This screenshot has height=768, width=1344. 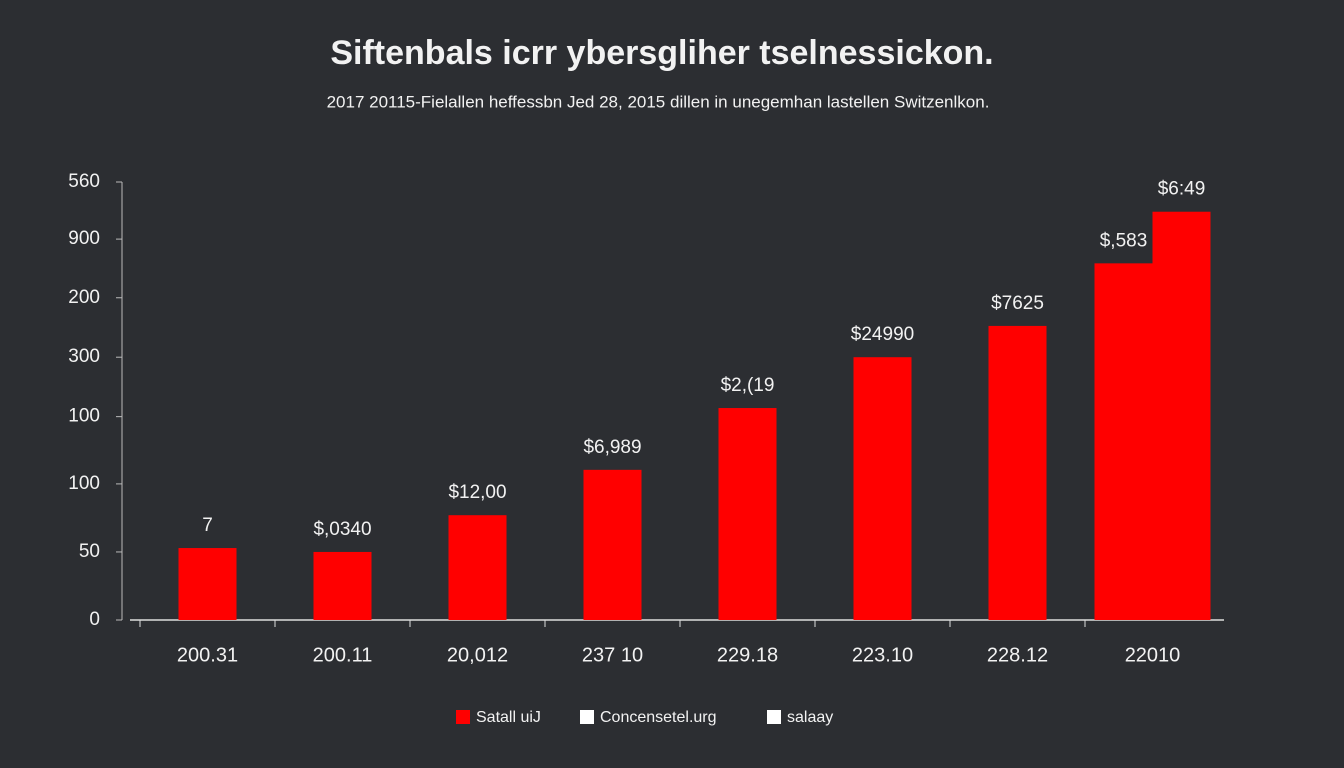 What do you see at coordinates (882, 655) in the screenshot?
I see `x-tick-label: 223.10` at bounding box center [882, 655].